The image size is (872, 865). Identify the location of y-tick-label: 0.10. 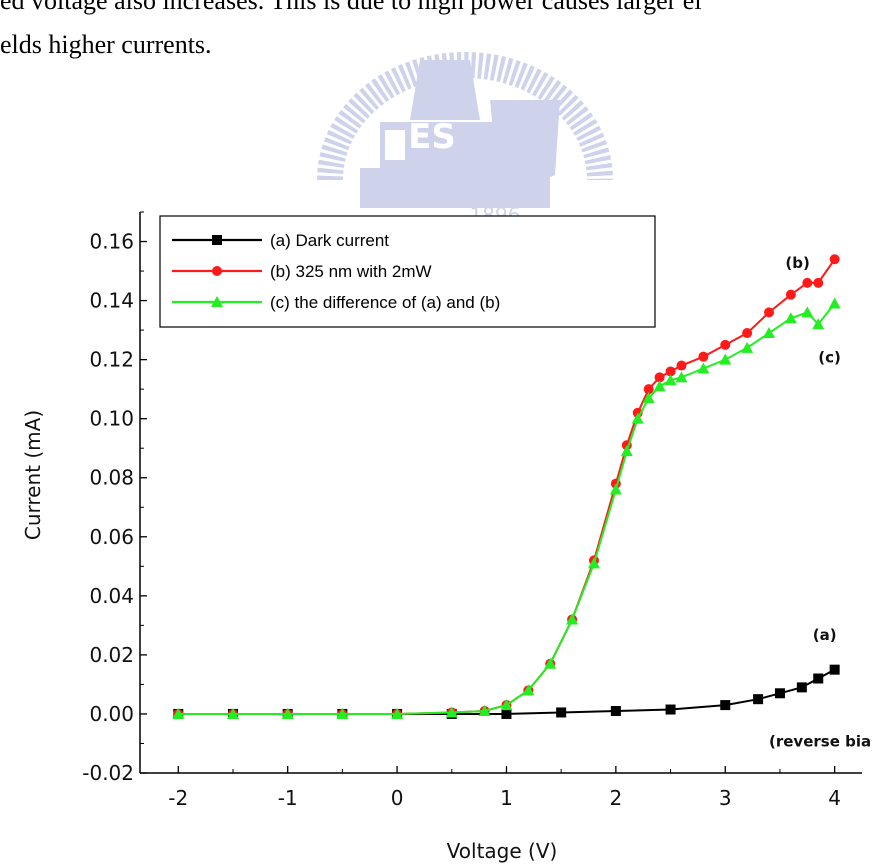
(111, 419).